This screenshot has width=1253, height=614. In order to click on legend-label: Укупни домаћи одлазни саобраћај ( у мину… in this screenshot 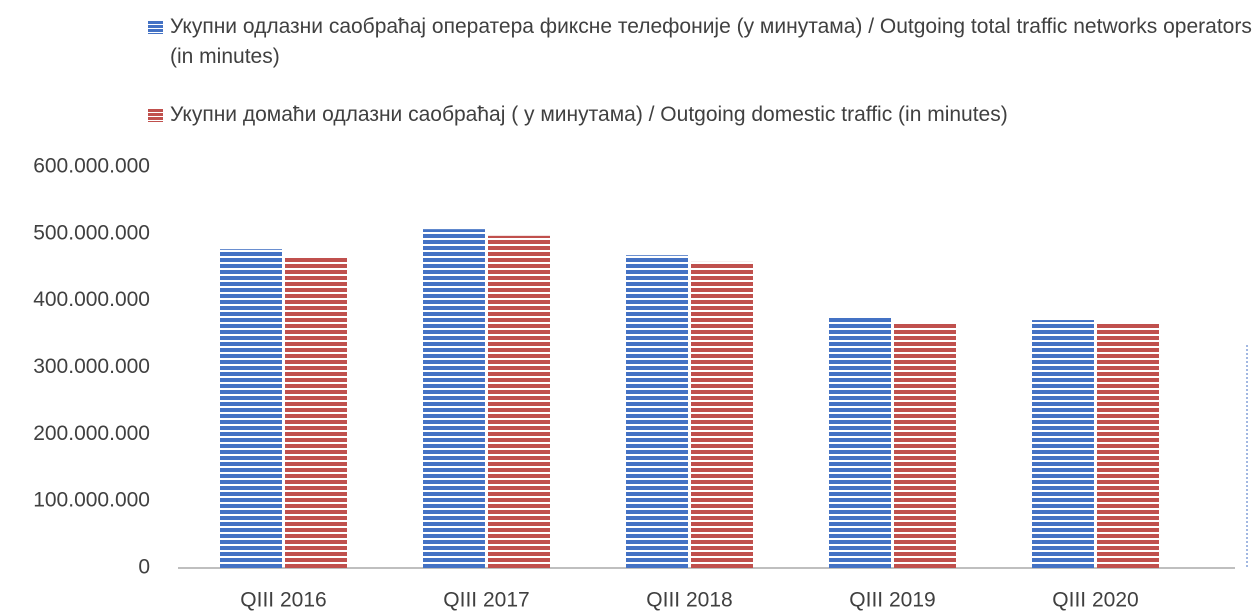, I will do `click(589, 114)`.